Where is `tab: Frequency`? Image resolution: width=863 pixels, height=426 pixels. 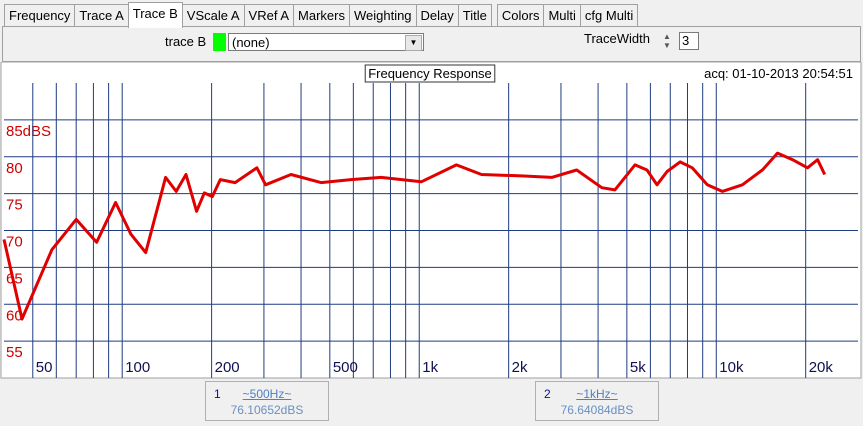 tab: Frequency is located at coordinates (40, 15).